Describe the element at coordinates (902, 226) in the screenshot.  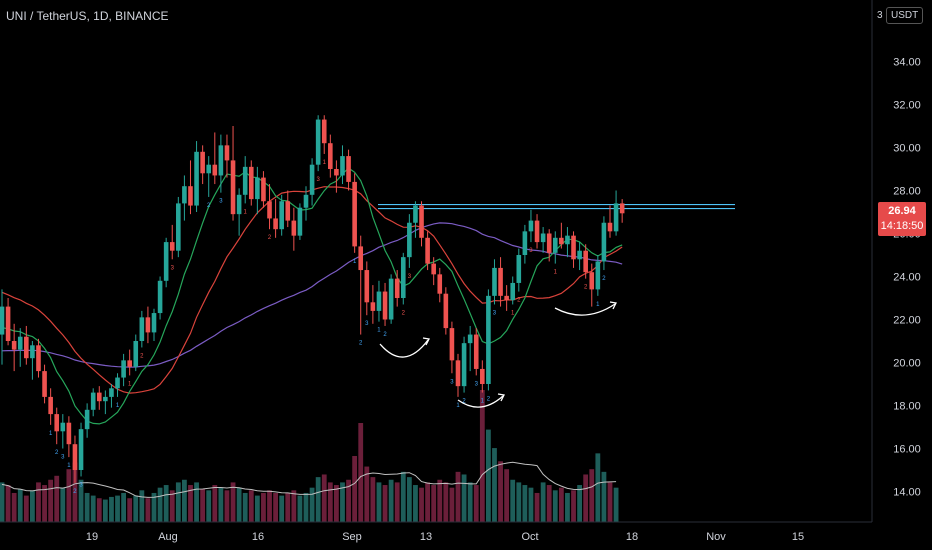
I see `bar-countdown: 14:18:50` at that location.